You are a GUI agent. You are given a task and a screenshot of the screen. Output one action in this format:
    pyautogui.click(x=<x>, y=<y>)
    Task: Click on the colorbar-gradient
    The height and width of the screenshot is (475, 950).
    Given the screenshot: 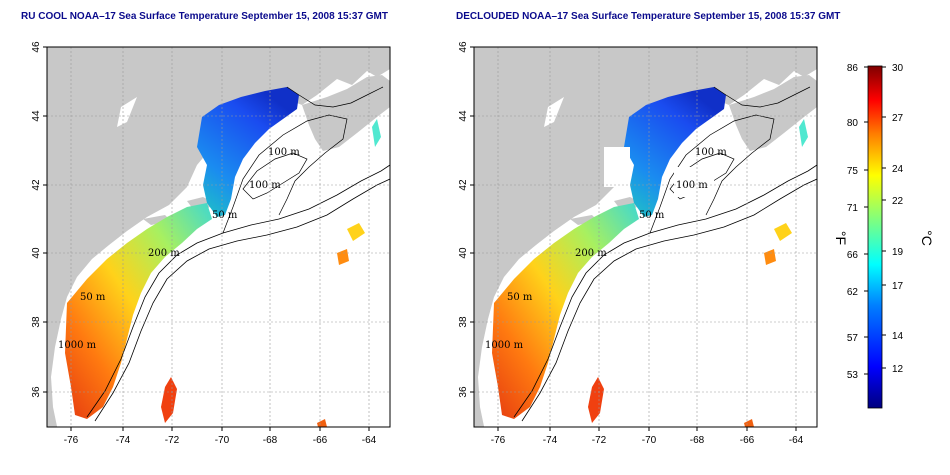 What is the action you would take?
    pyautogui.click(x=875, y=237)
    